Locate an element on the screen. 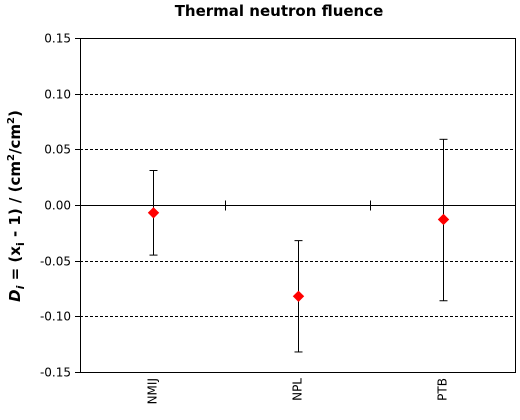 This screenshot has height=420, width=520. y-tick-label: 0.15 is located at coordinates (57, 39).